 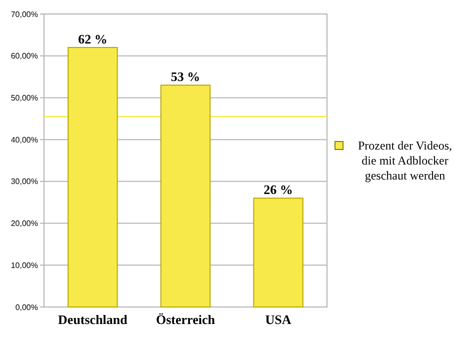 I want to click on legend-label: Prozent der Videos, die mit Adblocker geschaut werden, so click(x=405, y=160).